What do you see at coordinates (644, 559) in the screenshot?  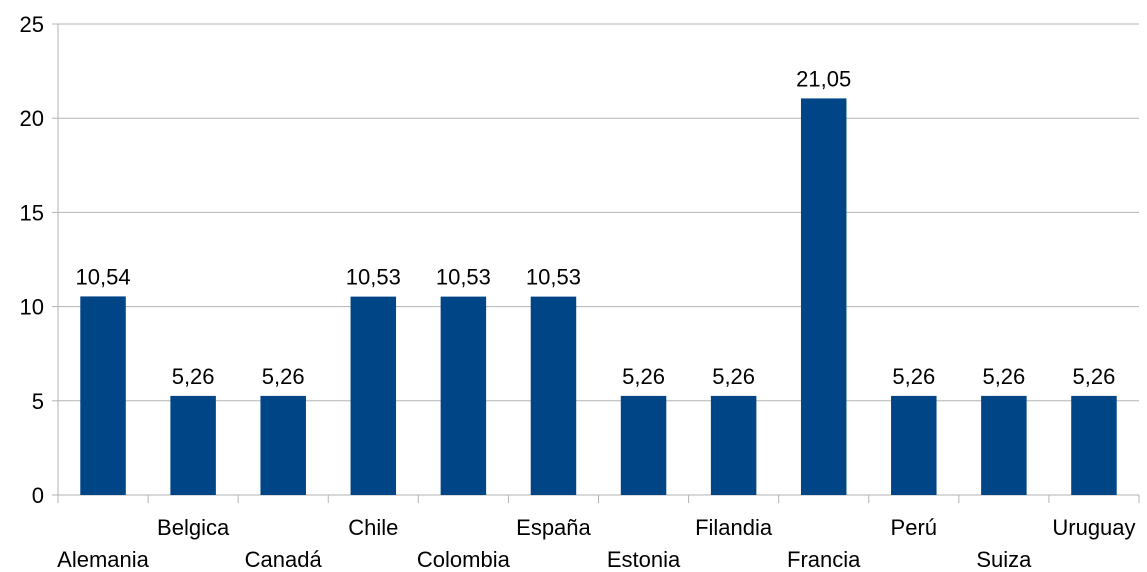 I see `x-category-label: Estonia` at bounding box center [644, 559].